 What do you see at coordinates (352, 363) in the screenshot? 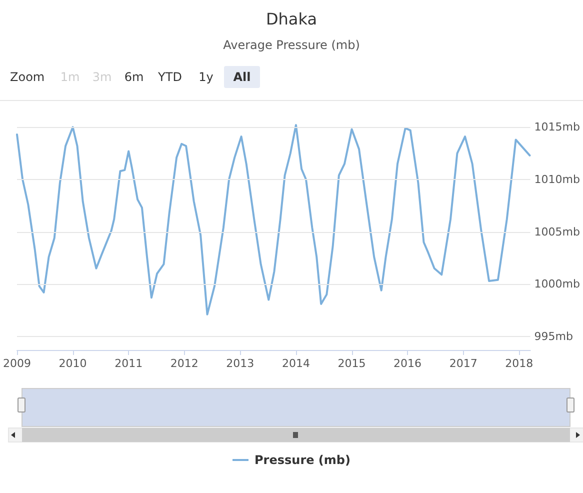
I see `x-tick-label: 2015` at bounding box center [352, 363].